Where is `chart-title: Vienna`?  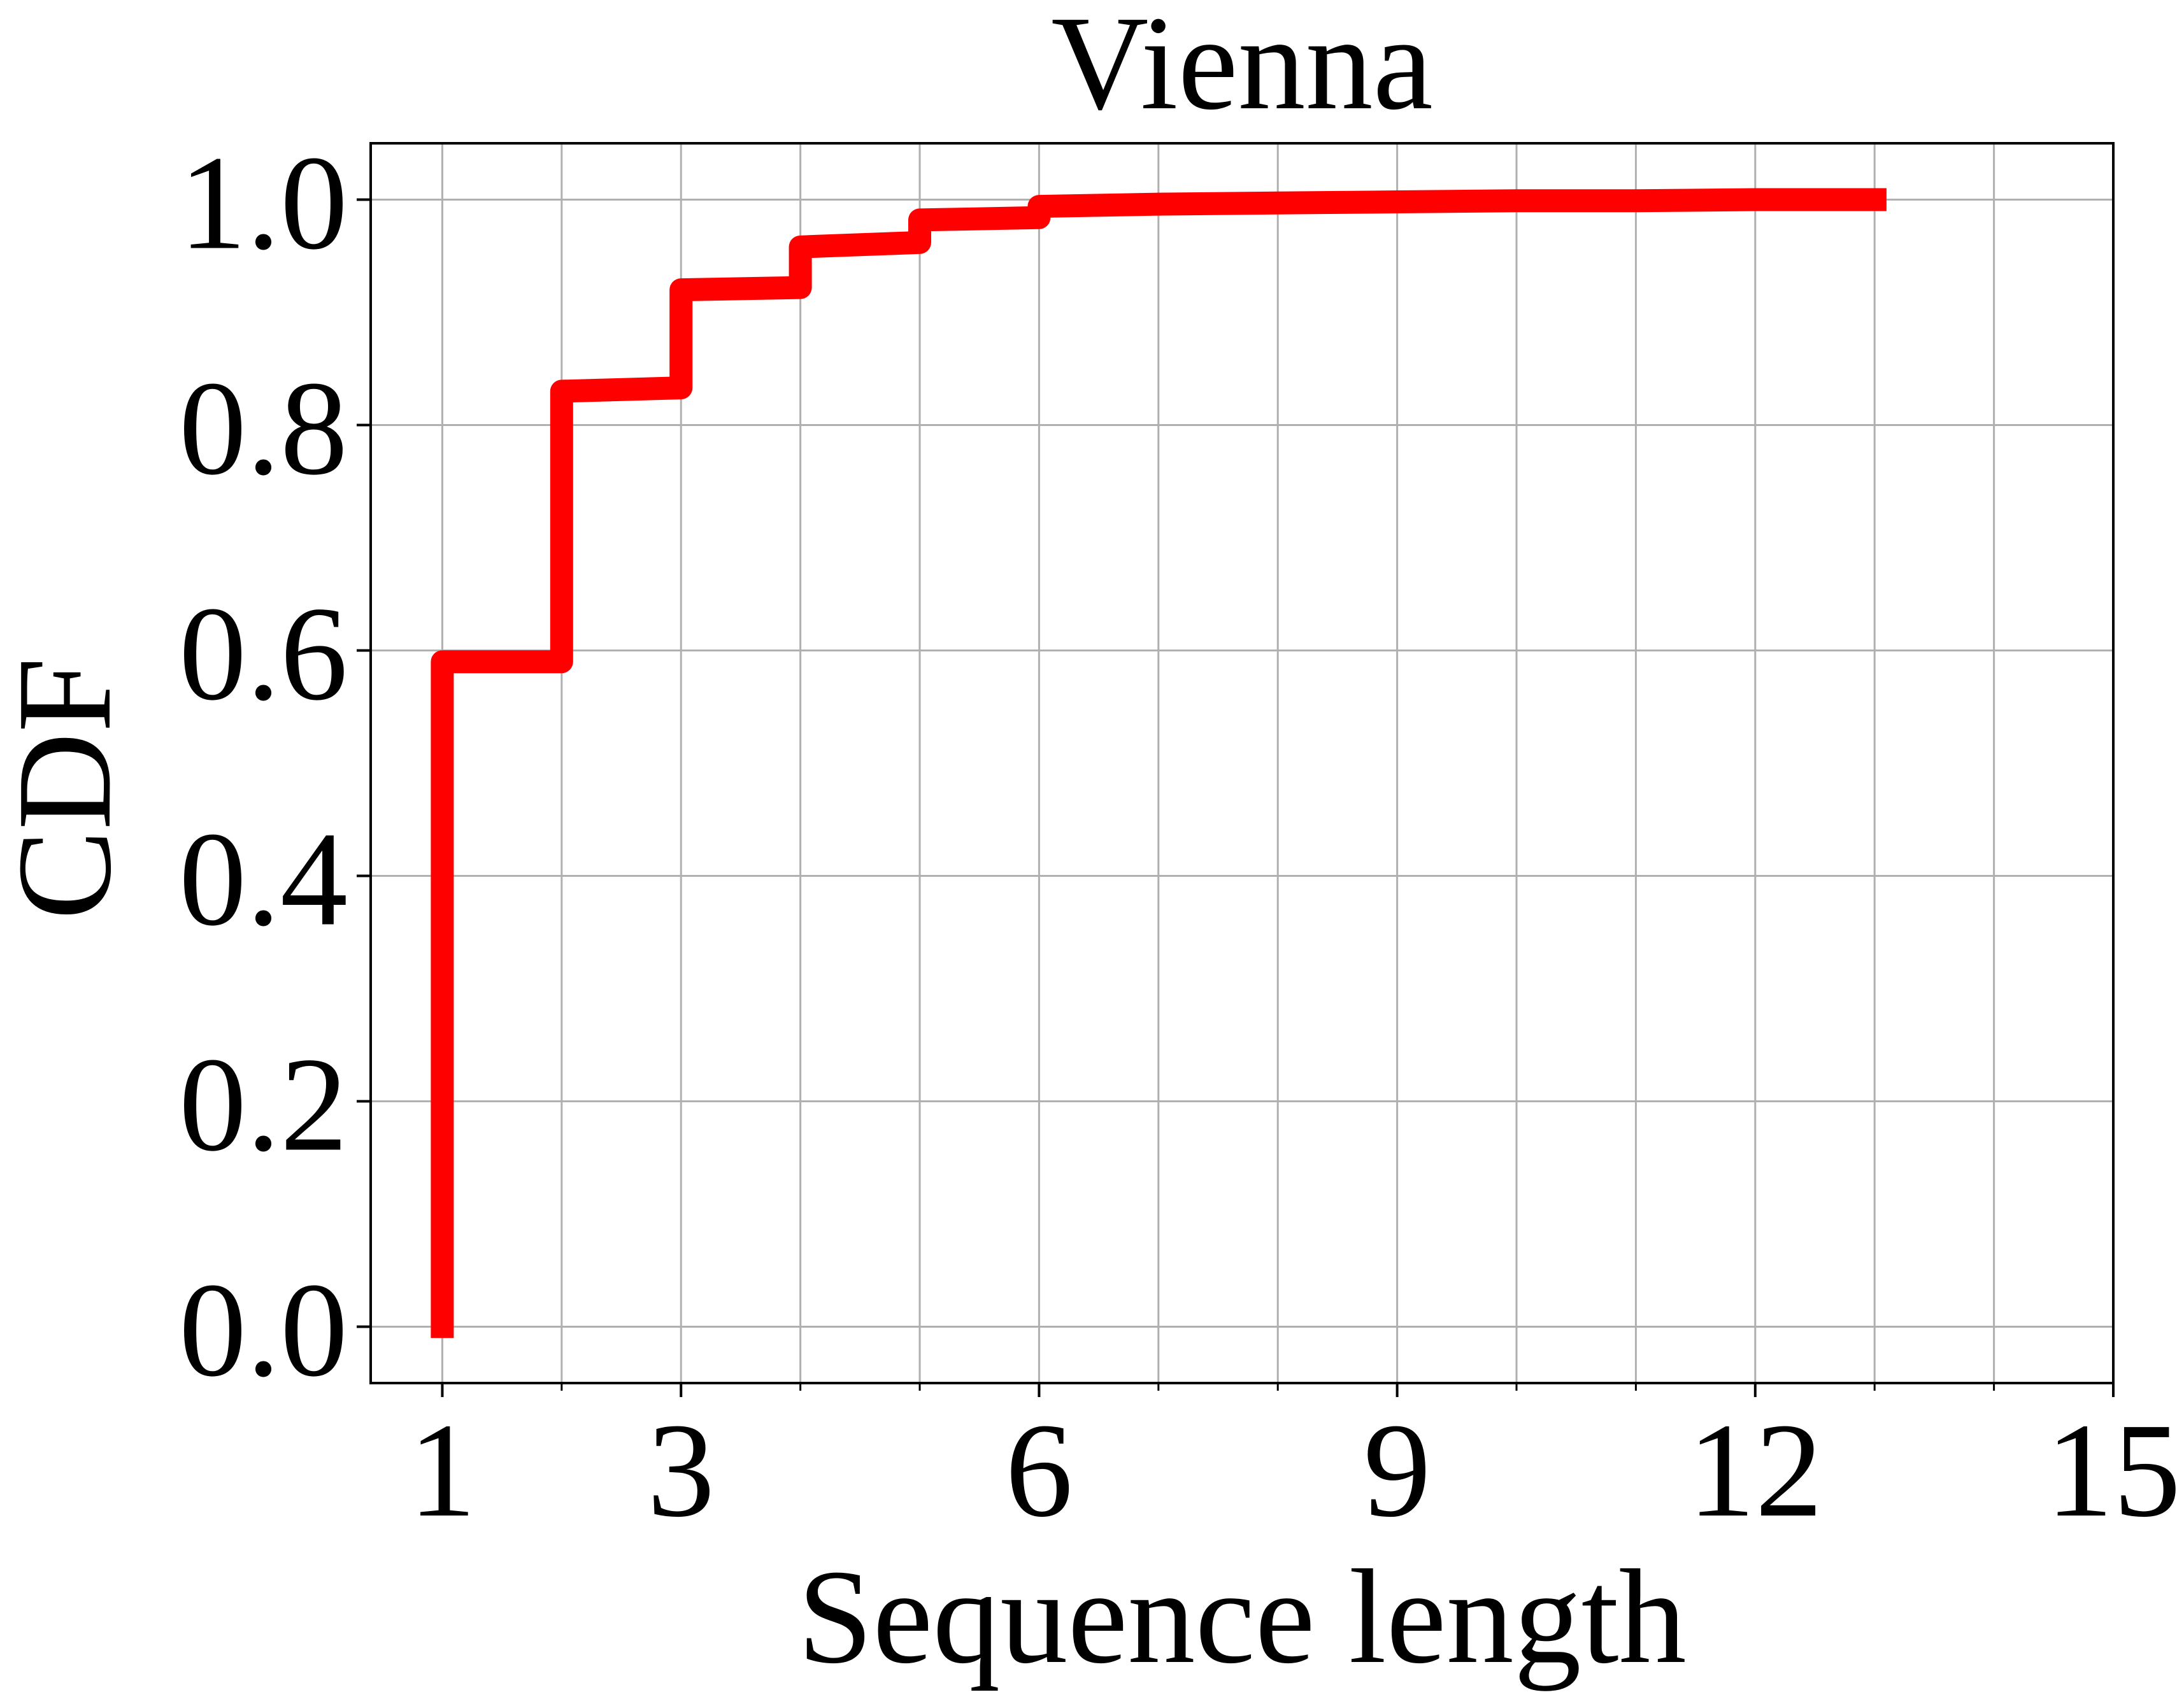
chart-title: Vienna is located at coordinates (1241, 69).